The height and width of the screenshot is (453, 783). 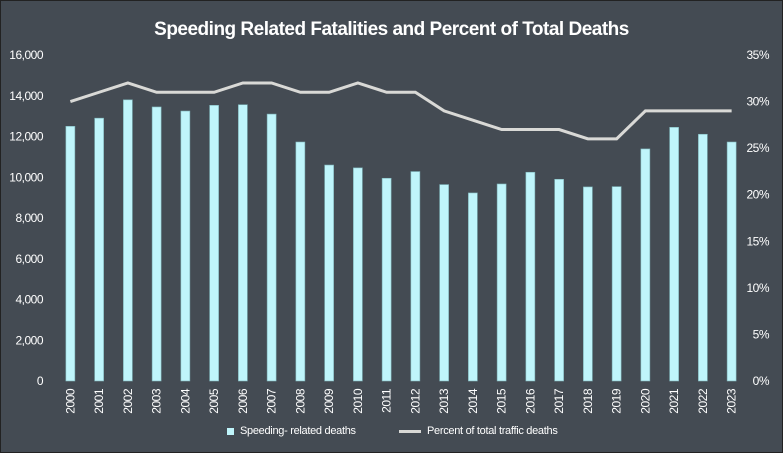 What do you see at coordinates (757, 288) in the screenshot?
I see `y-right-tick-label: 10%` at bounding box center [757, 288].